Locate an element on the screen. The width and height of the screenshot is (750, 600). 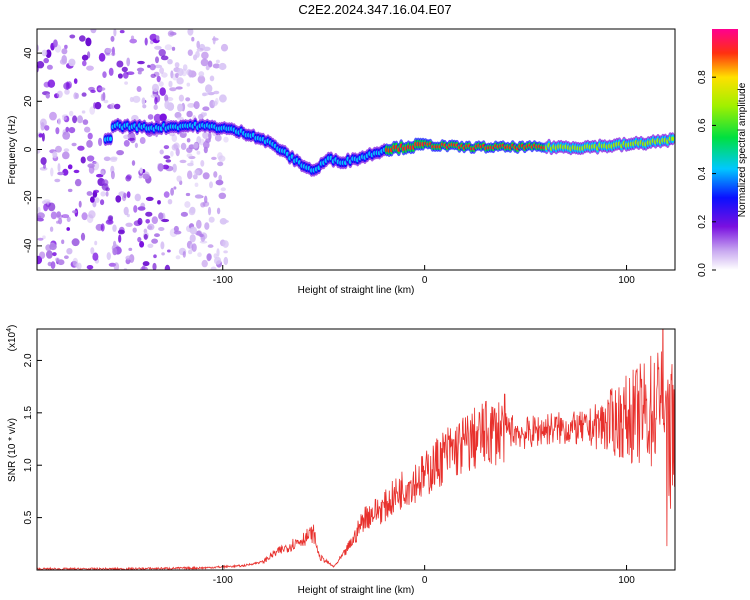
snr-yticks: 0.5 1.0 1.5 2.0 is located at coordinates (32, 439).